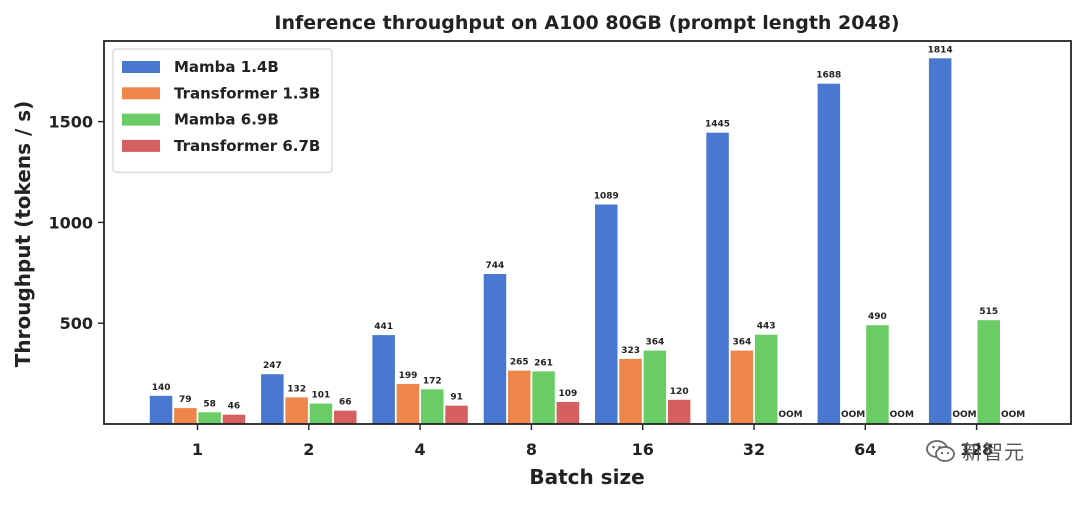 This screenshot has height=506, width=1080. Describe the element at coordinates (296, 389) in the screenshot. I see `bar-value-label: 132` at that location.